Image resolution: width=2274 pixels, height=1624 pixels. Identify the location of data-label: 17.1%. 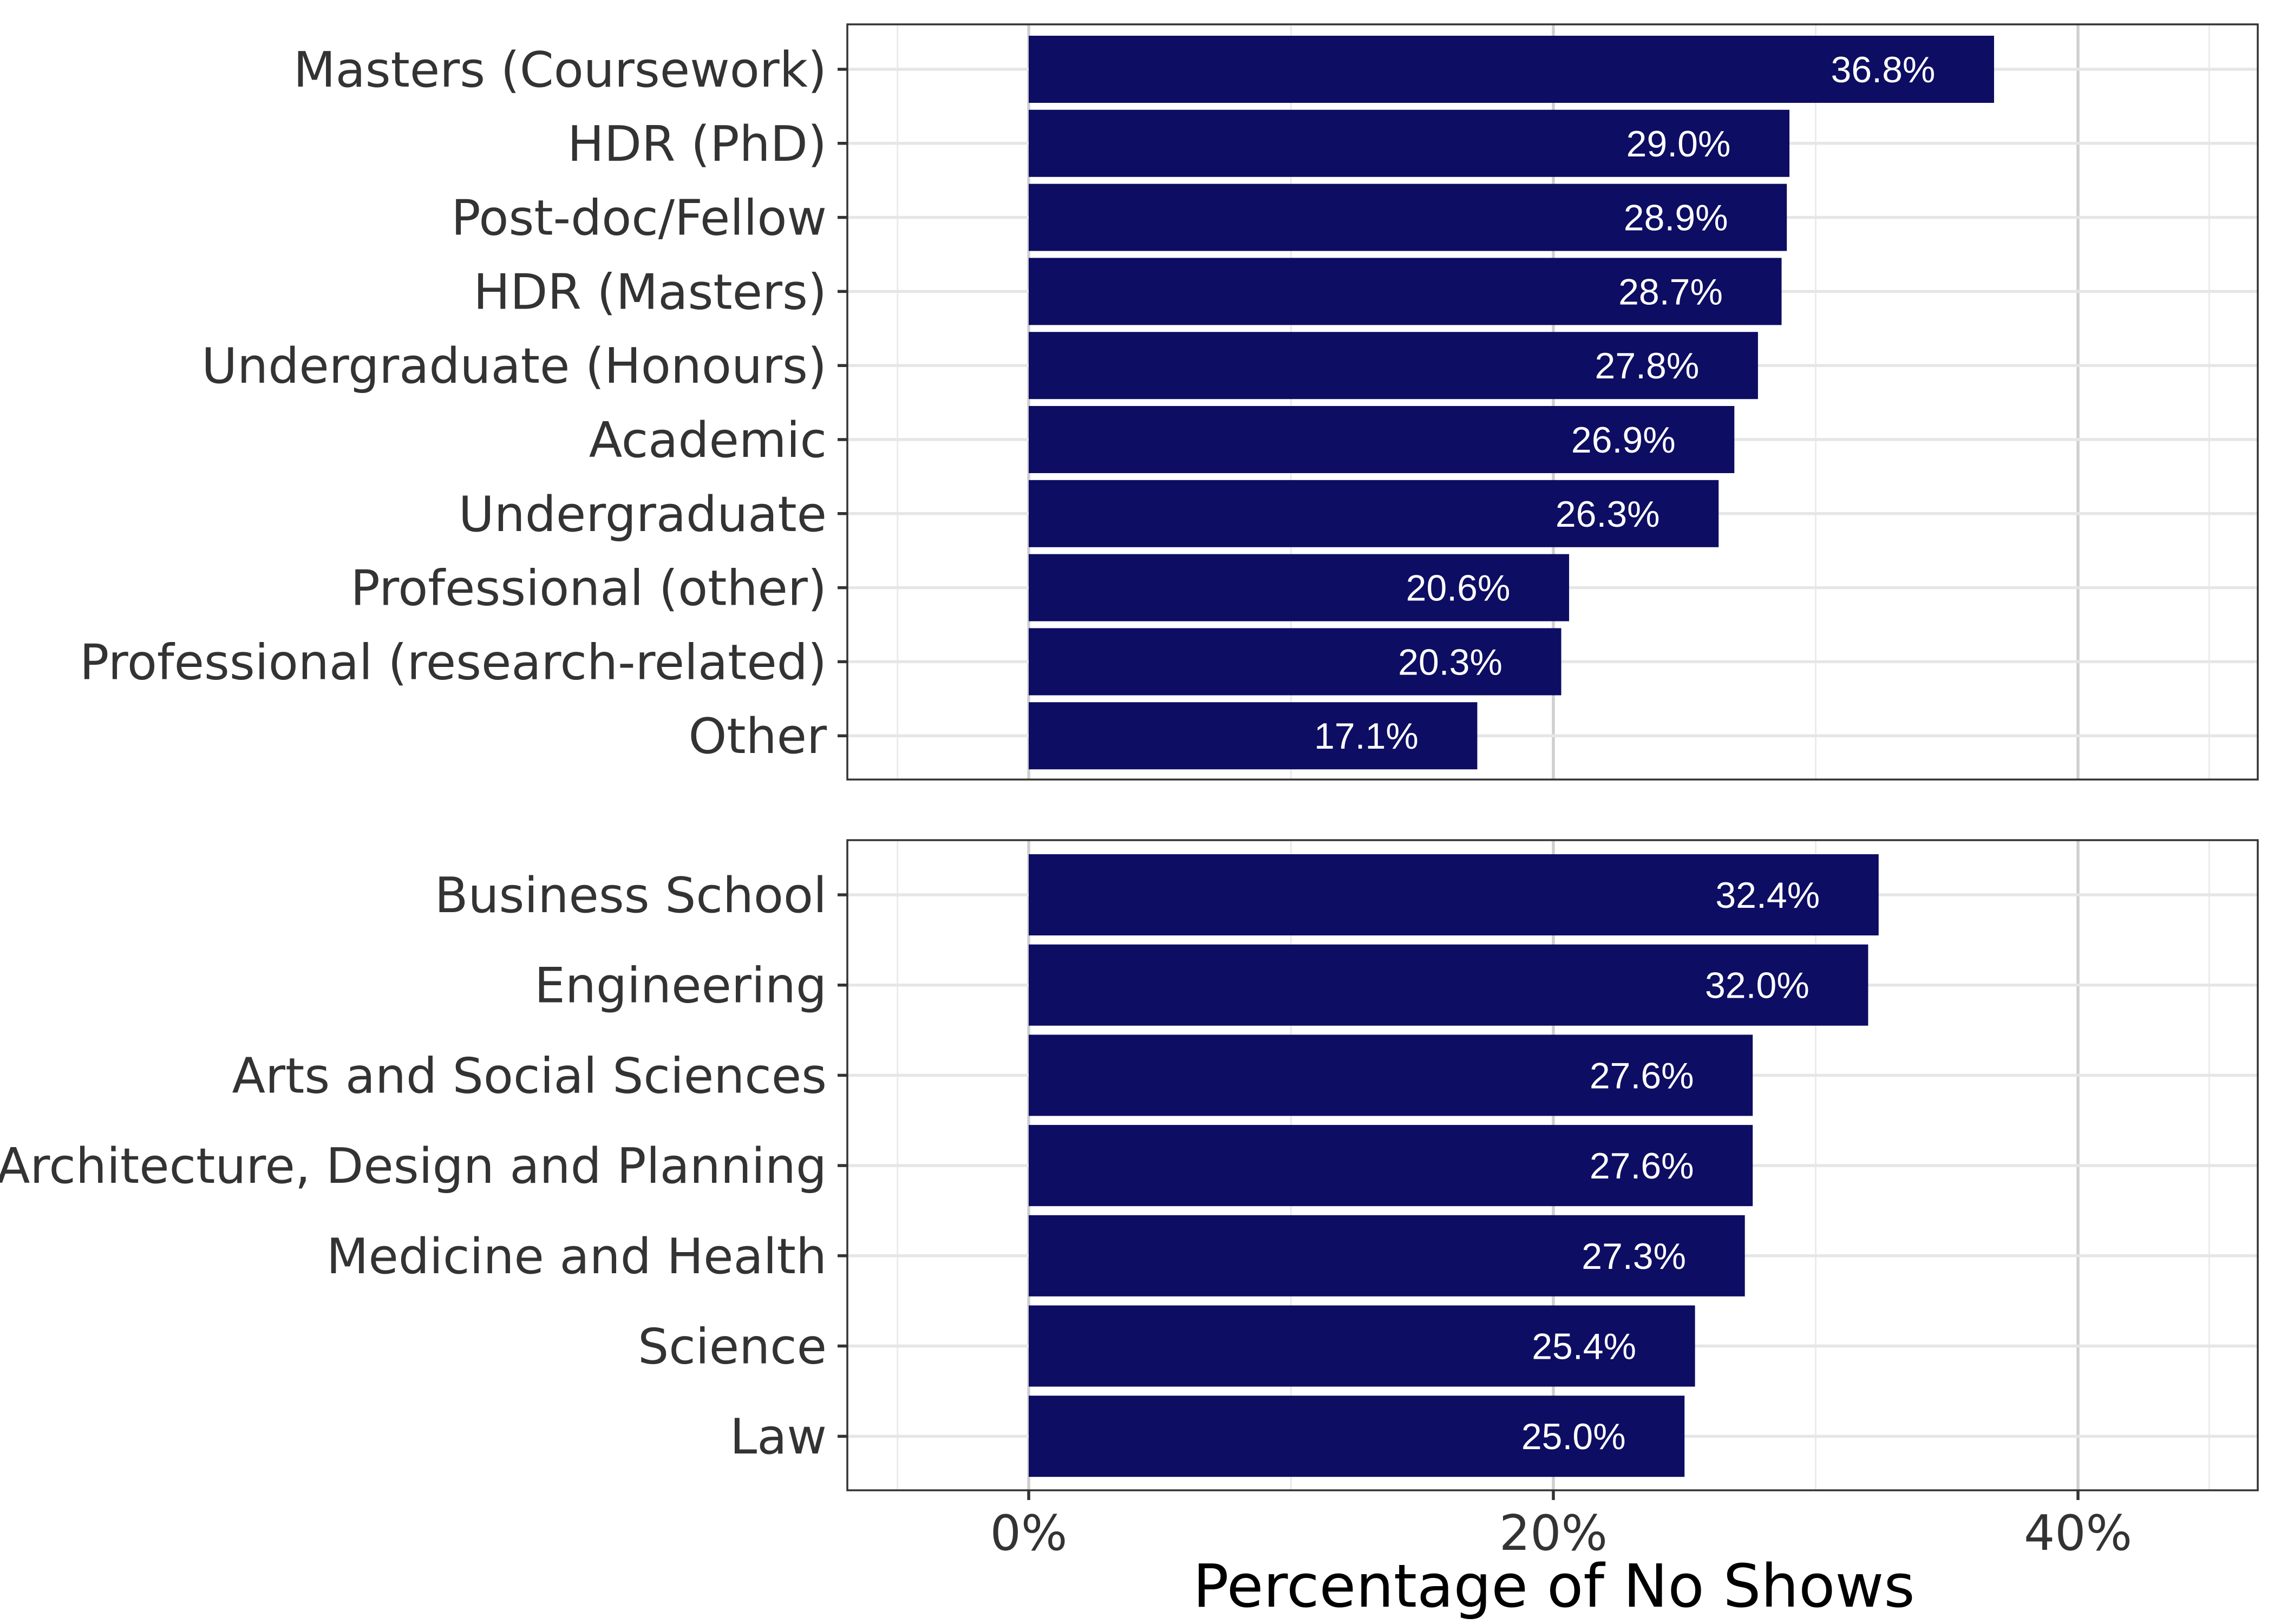
(1367, 736).